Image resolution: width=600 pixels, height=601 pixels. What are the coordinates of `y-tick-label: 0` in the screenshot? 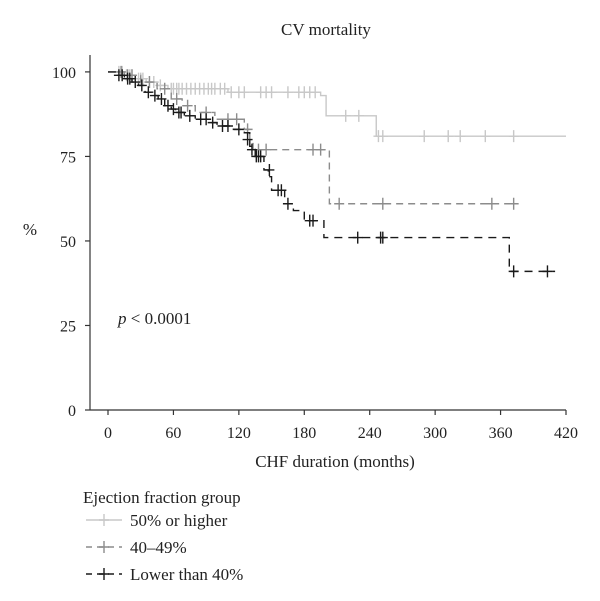 It's located at (72, 411).